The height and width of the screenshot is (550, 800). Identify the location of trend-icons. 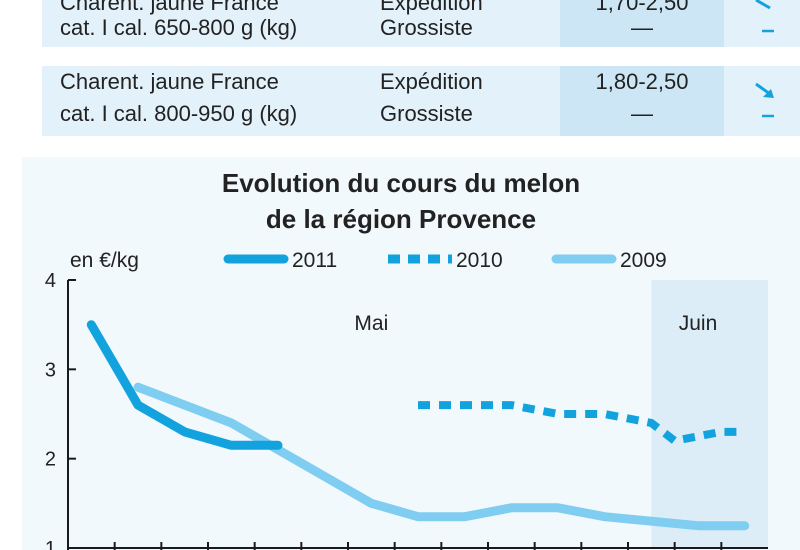
(764, 59).